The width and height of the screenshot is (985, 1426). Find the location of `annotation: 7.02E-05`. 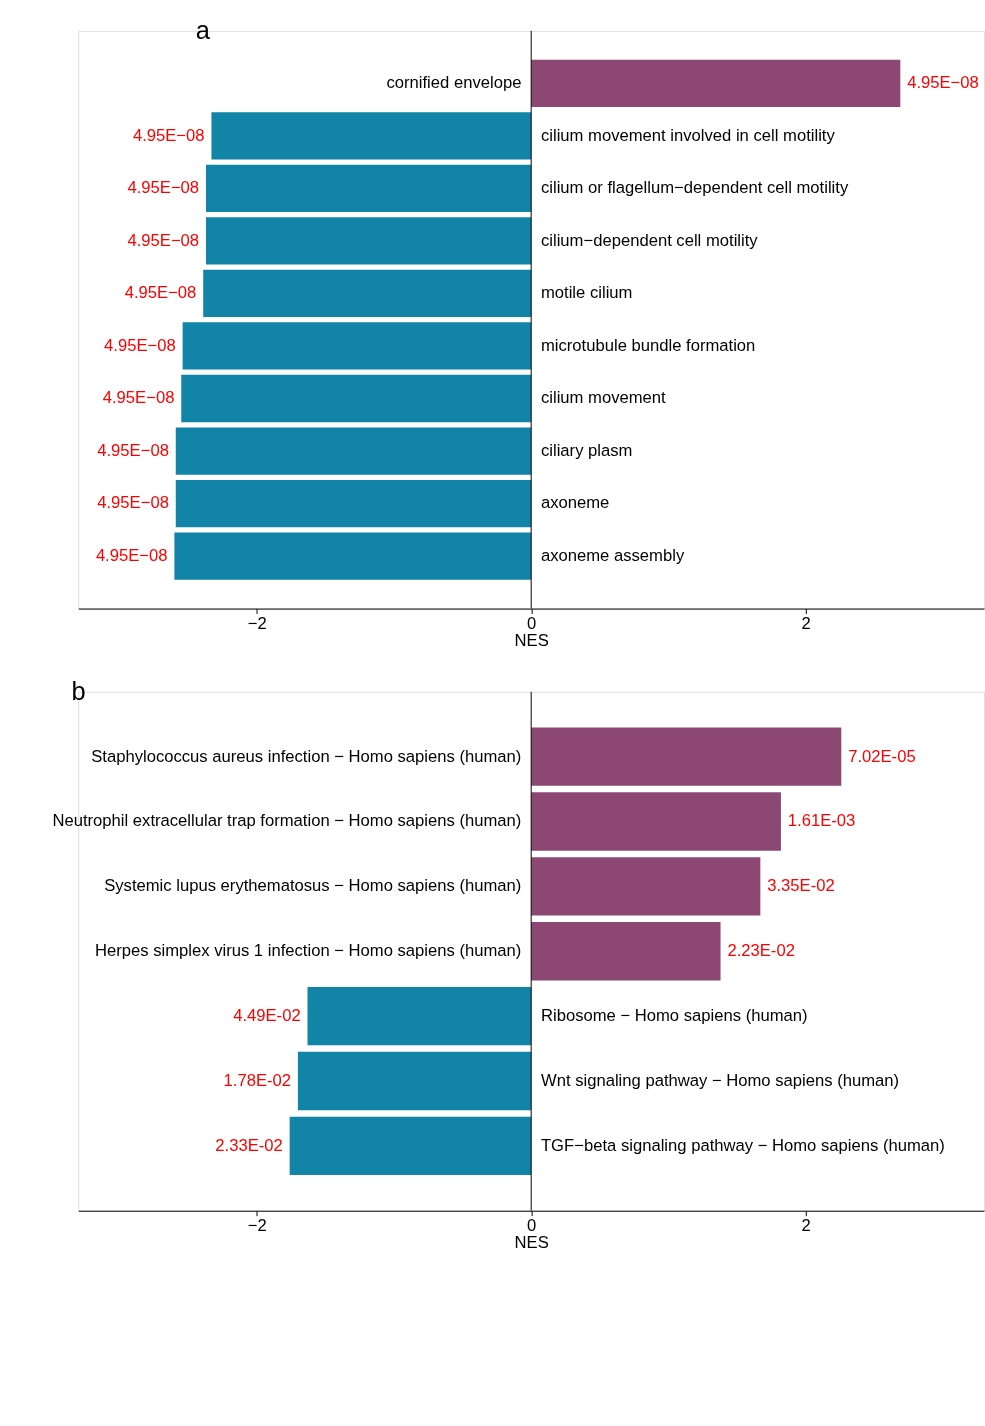

annotation: 7.02E-05 is located at coordinates (882, 756).